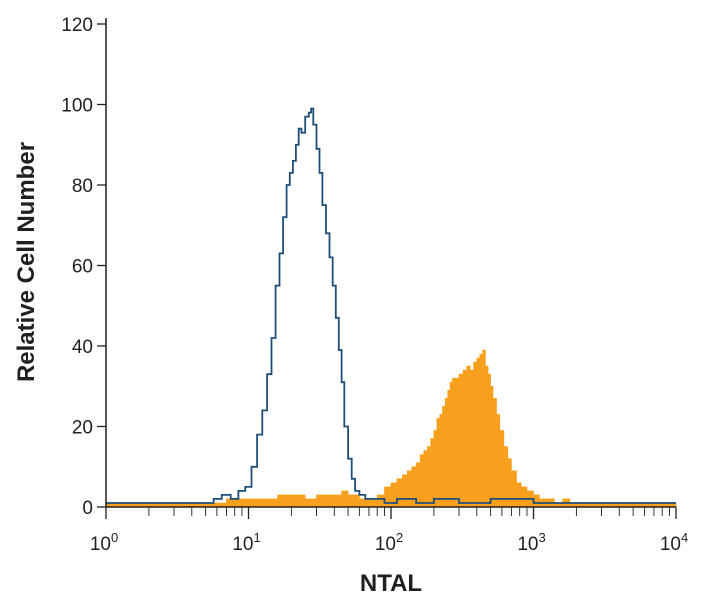 This screenshot has width=704, height=605. I want to click on x-tick-label: 10⁴, so click(674, 542).